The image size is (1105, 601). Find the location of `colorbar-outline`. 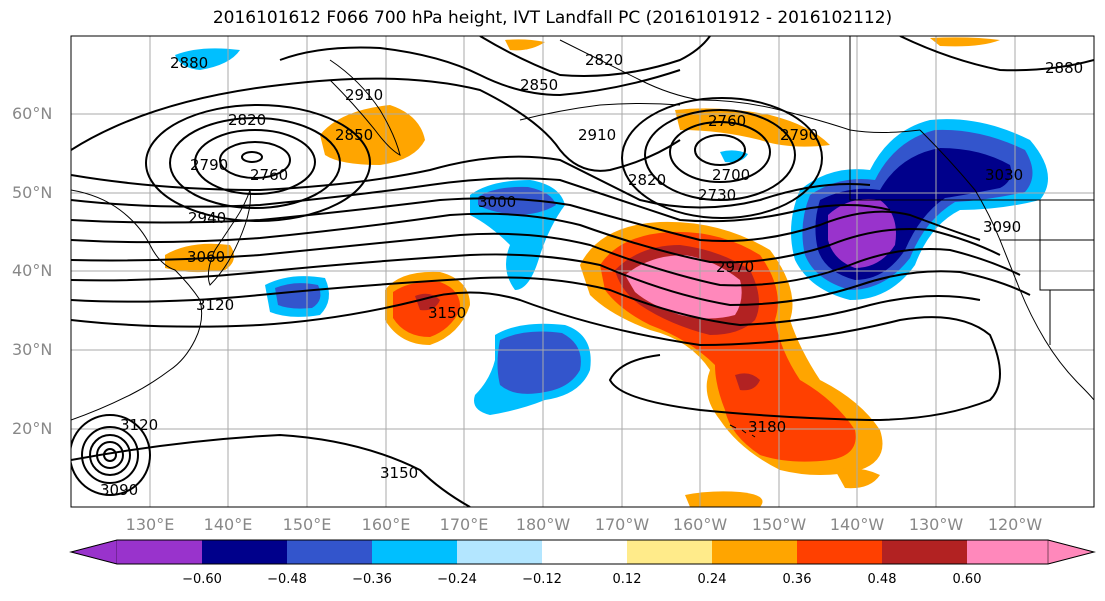

colorbar-outline is located at coordinates (582, 552).